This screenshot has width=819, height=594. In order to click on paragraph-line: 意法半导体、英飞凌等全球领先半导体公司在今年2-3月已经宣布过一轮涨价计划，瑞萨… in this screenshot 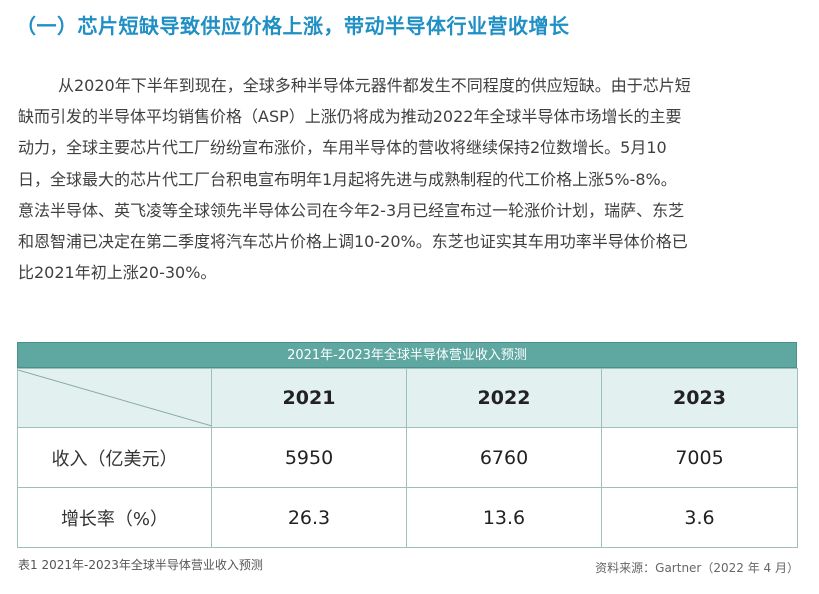, I will do `click(351, 210)`.